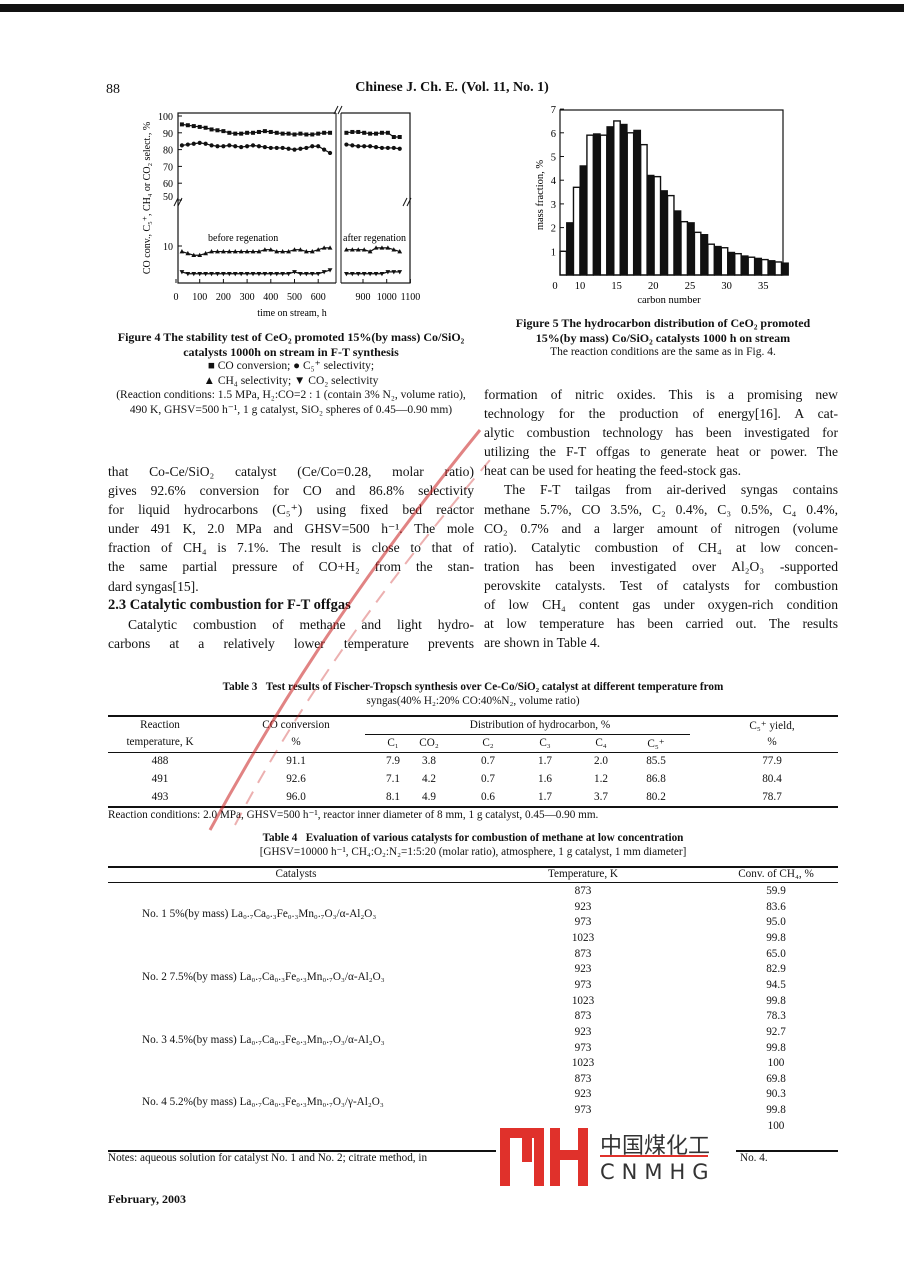  What do you see at coordinates (387, 297) in the screenshot?
I see `x-tick-label: 1000` at bounding box center [387, 297].